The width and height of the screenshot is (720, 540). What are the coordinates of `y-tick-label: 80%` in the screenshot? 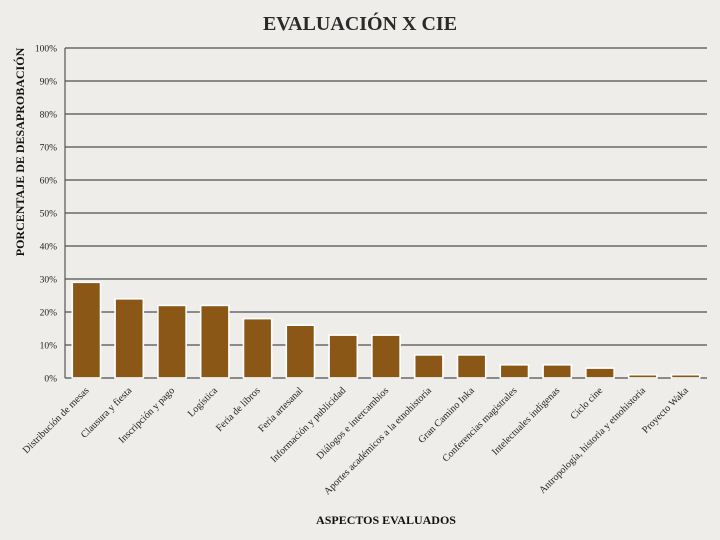 It's located at (49, 116).